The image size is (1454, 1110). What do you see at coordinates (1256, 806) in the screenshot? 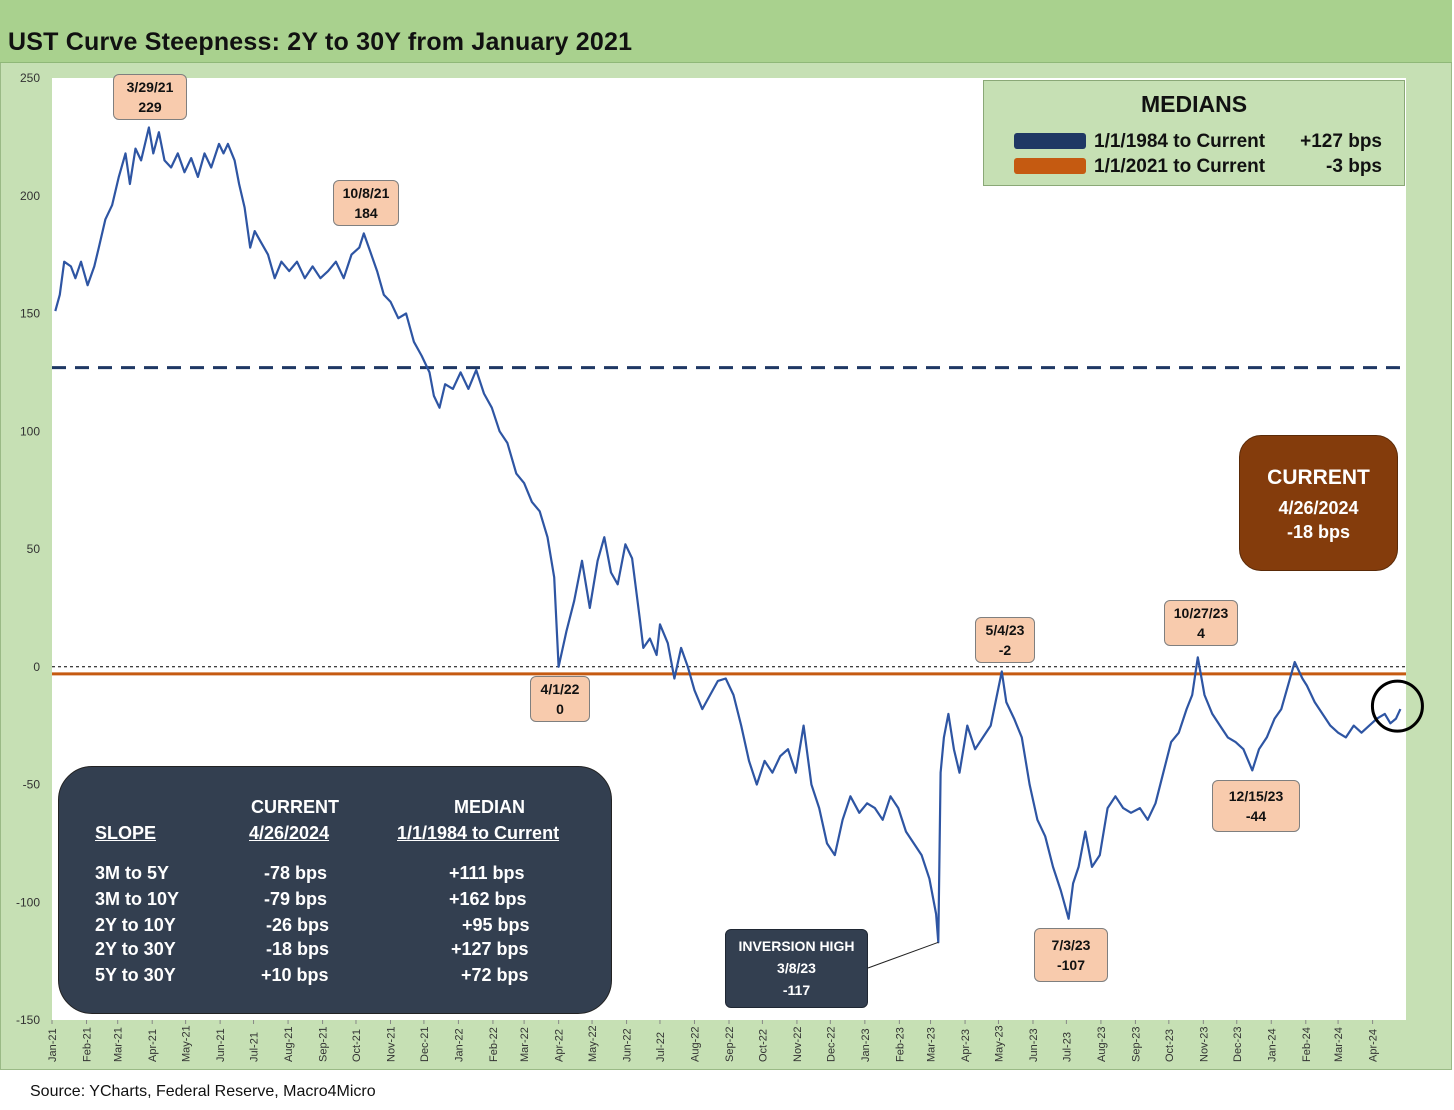
I see `callout-dec23-neg44: 12/15/23 -44` at bounding box center [1256, 806].